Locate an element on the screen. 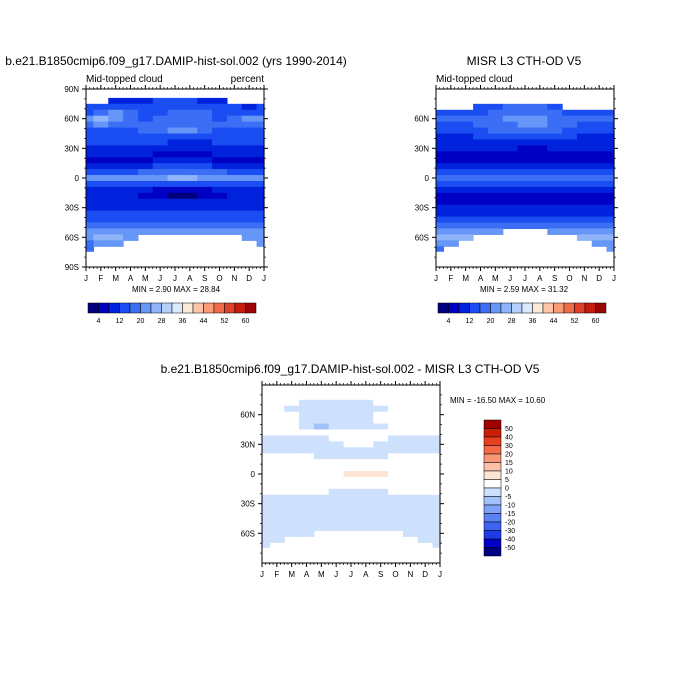 Image resolution: width=700 pixels, height=700 pixels. y-tick-label: 30S is located at coordinates (72, 208).